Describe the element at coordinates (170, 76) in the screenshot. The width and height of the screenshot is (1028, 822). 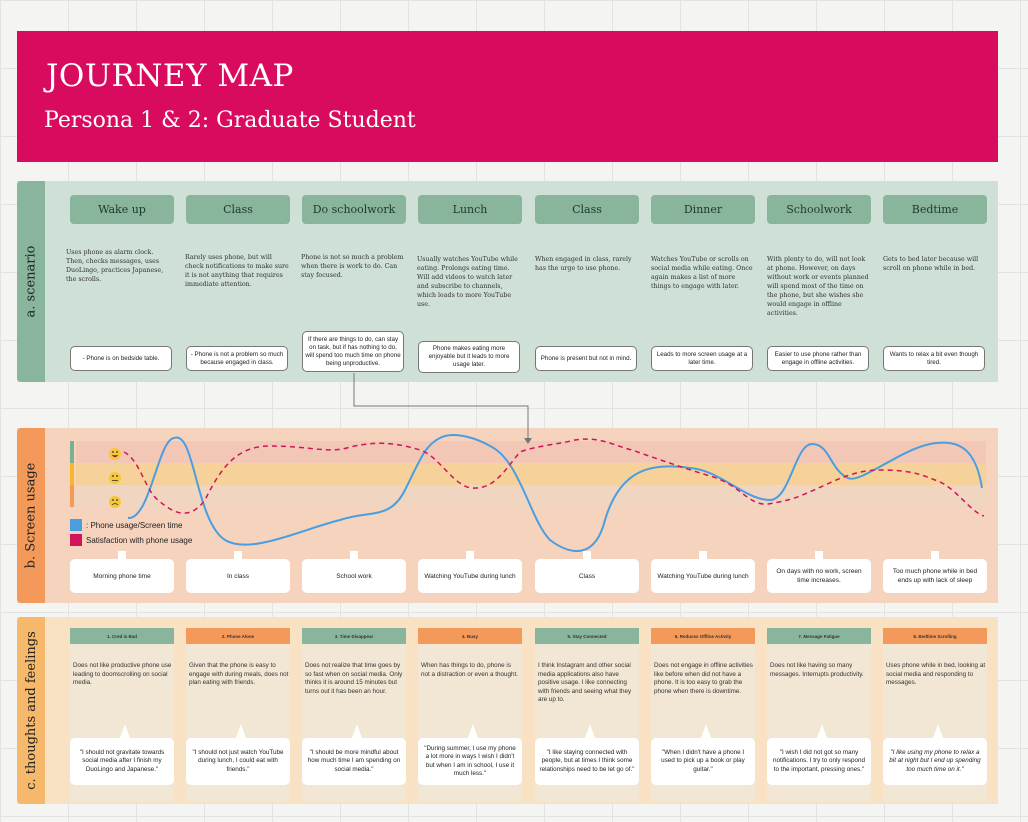
I see `page-title: JOURNEY MAP` at that location.